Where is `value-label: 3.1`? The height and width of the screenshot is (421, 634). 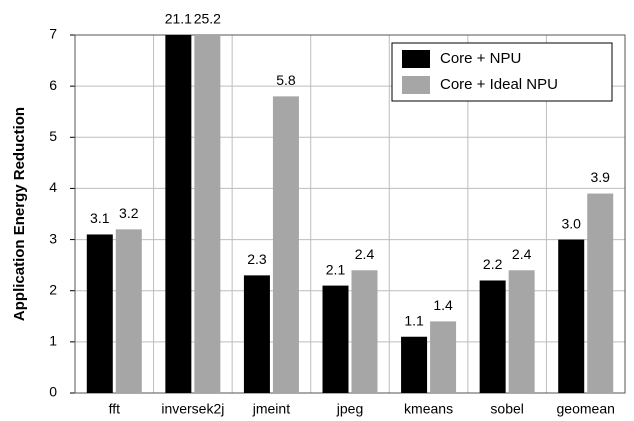 value-label: 3.1 is located at coordinates (100, 218).